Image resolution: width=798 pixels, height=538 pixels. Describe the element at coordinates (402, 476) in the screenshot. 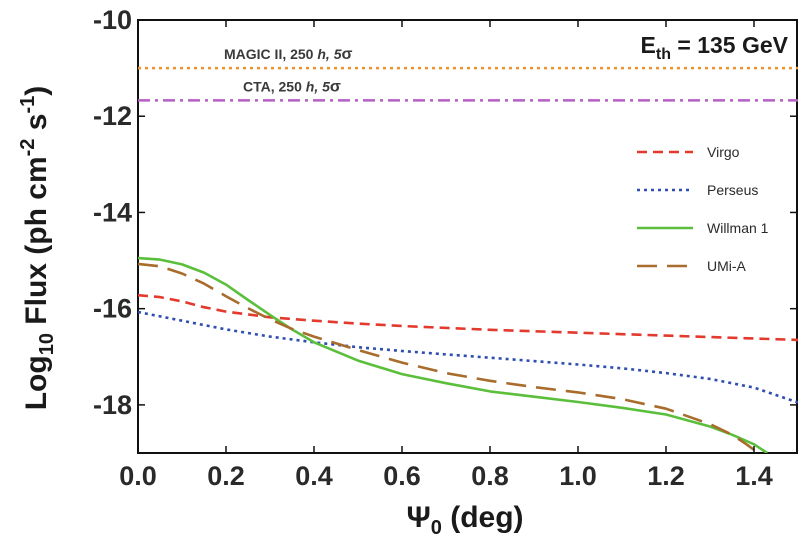

I see `x-tick-label: 0.6` at that location.